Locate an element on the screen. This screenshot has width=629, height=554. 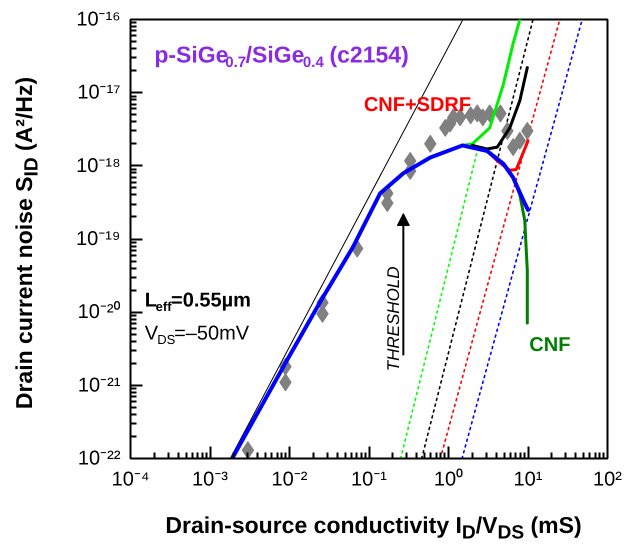
x-axis-title: Drain-source conductivity I$_{D}$/V$_{DS}$ (mS) is located at coordinates (373, 528).